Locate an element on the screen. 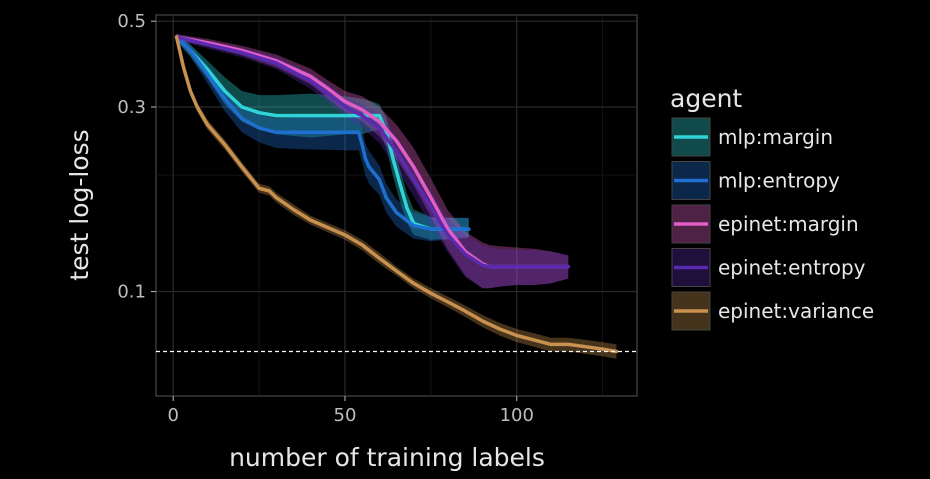  band-mlp-entropy is located at coordinates (322, 137).